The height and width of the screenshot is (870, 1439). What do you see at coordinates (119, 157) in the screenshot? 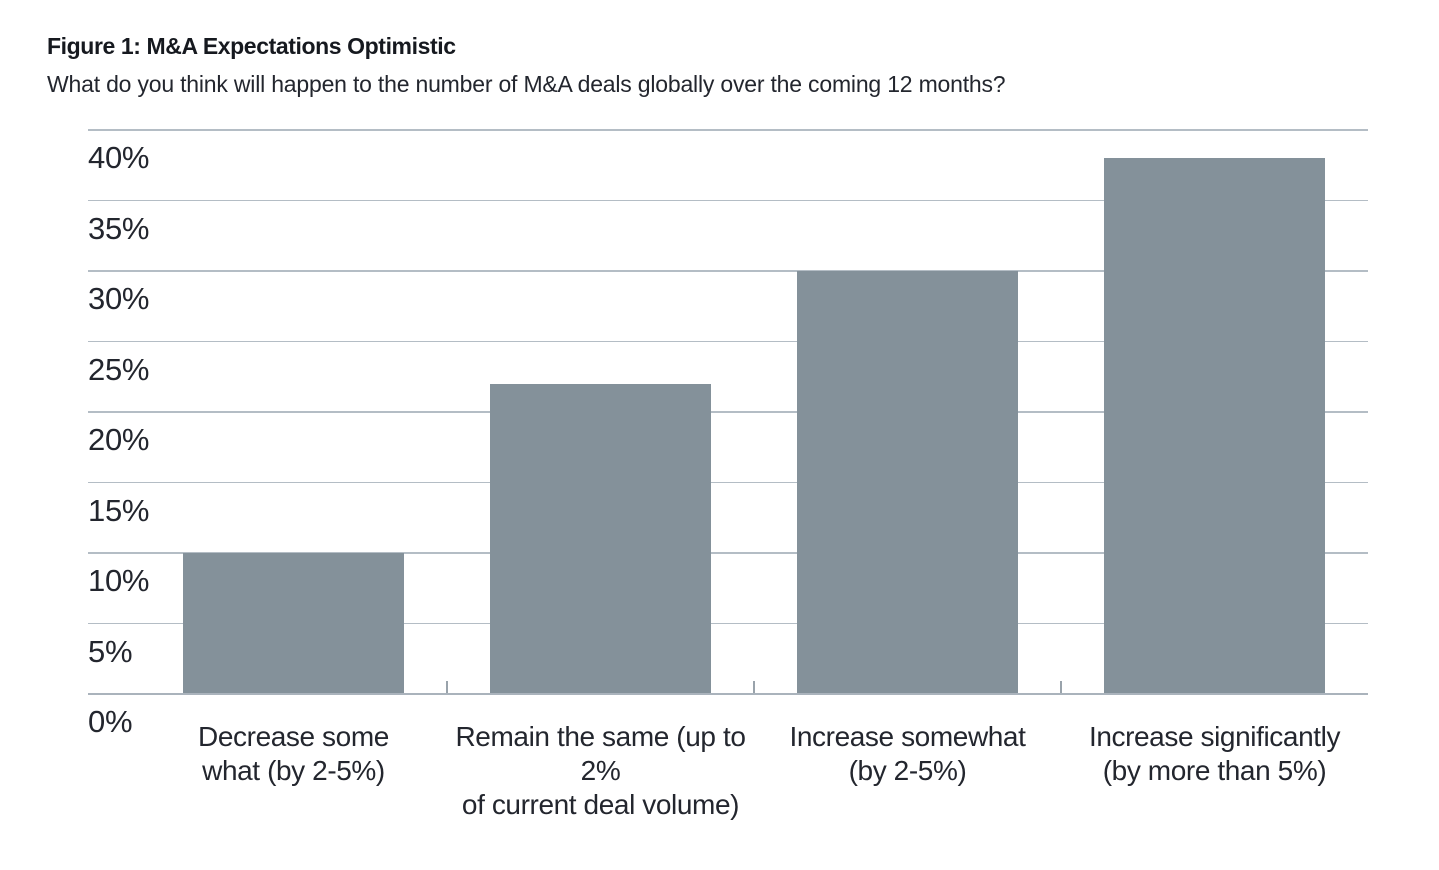
I see `y-axis-tick-label: 40%` at bounding box center [119, 157].